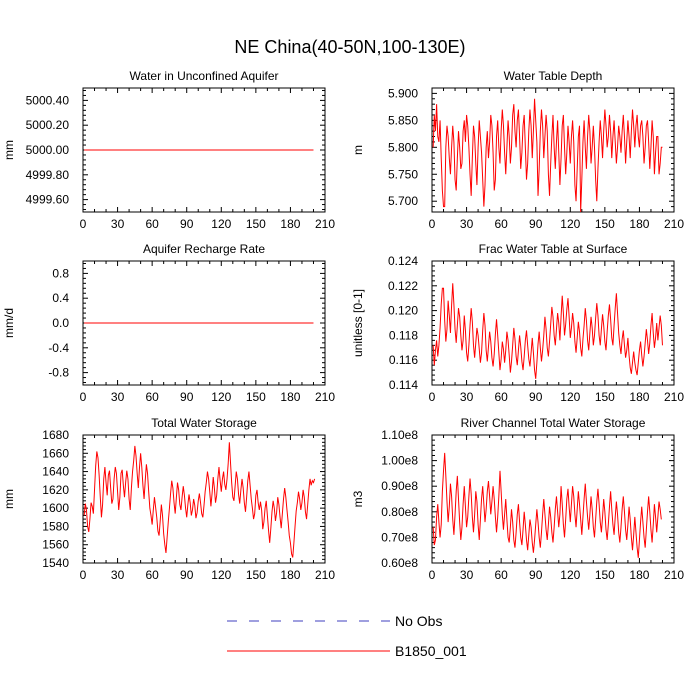  Describe the element at coordinates (55, 563) in the screenshot. I see `y-tick-label: 1540` at that location.